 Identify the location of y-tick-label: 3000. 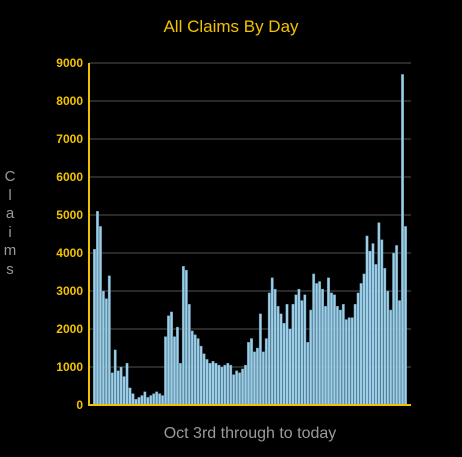
(69, 291).